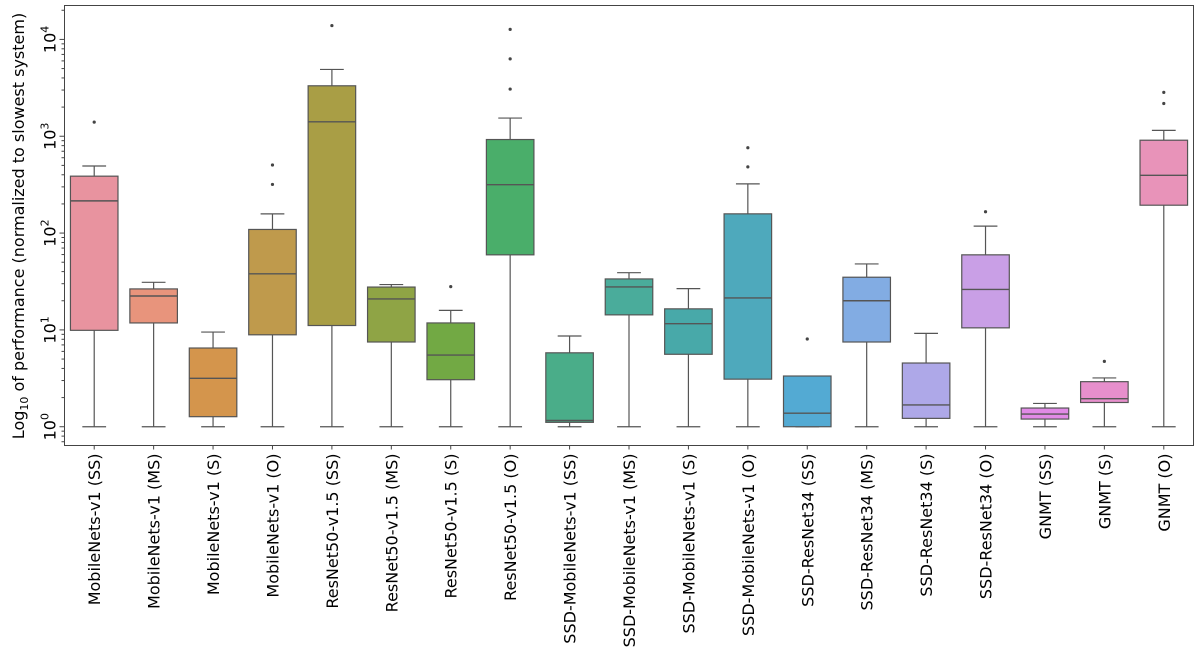 The image size is (1200, 661). Describe the element at coordinates (213, 525) in the screenshot. I see `x-tick-label: MobileNets-v1 (S)` at that location.